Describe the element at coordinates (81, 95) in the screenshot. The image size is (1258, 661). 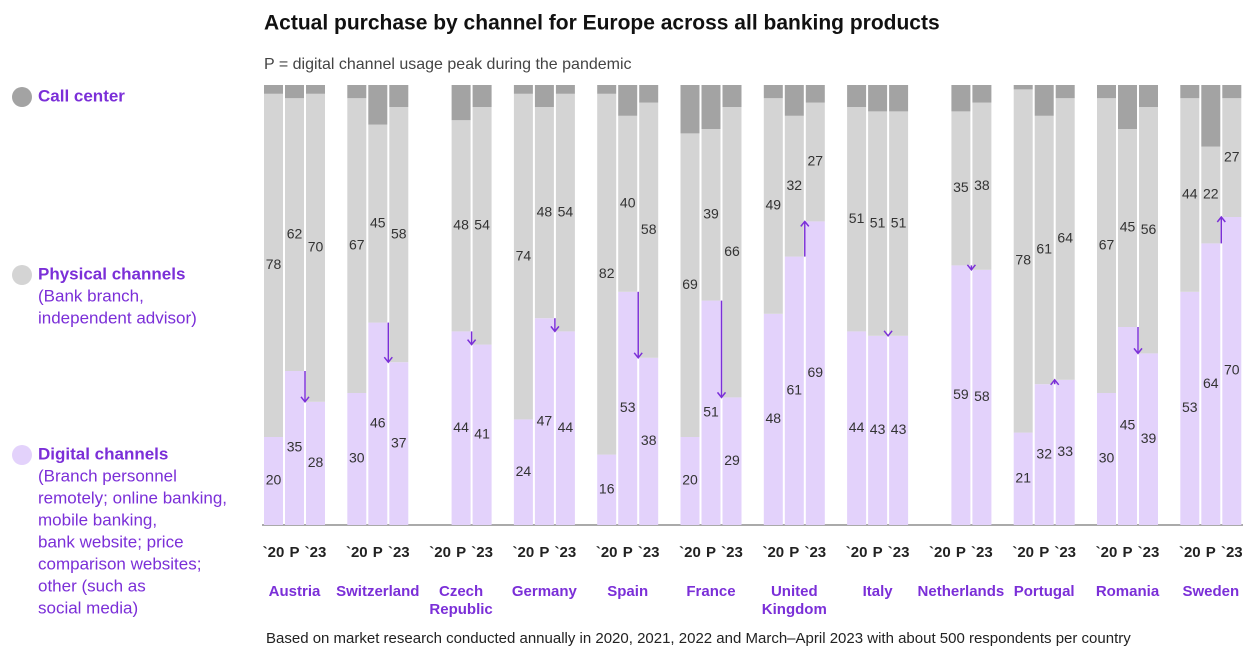
I see `legend-label: Call center` at that location.